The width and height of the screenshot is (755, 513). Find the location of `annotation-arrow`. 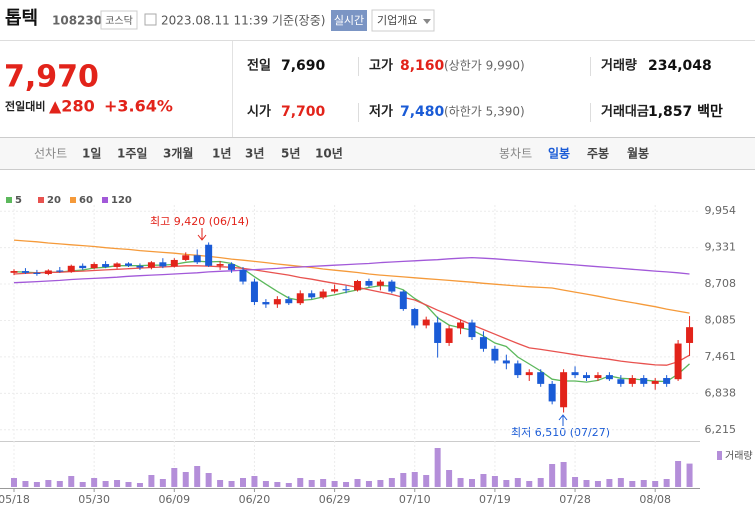

annotation-arrow is located at coordinates (202, 234).